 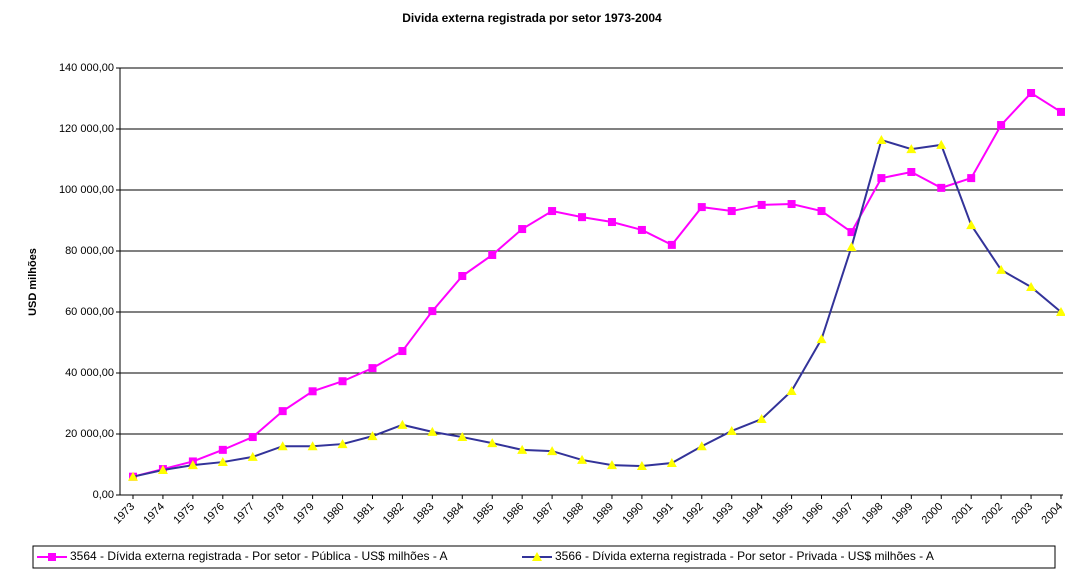 I want to click on x-tick-label: 2000, so click(x=933, y=514).